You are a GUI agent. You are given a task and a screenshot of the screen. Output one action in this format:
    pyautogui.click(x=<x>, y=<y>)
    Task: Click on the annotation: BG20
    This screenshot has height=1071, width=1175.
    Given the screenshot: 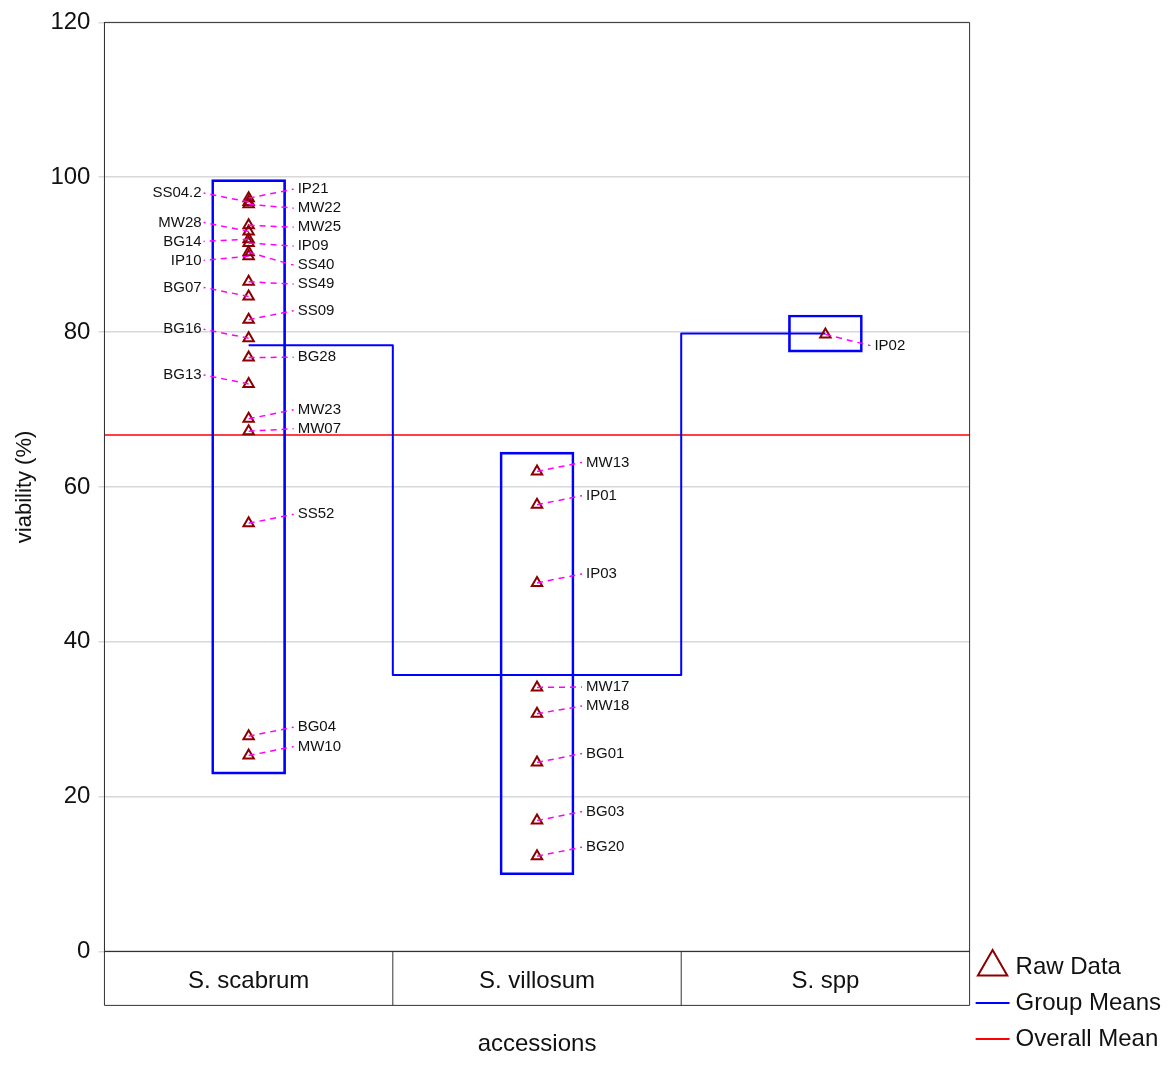 What is the action you would take?
    pyautogui.click(x=605, y=846)
    